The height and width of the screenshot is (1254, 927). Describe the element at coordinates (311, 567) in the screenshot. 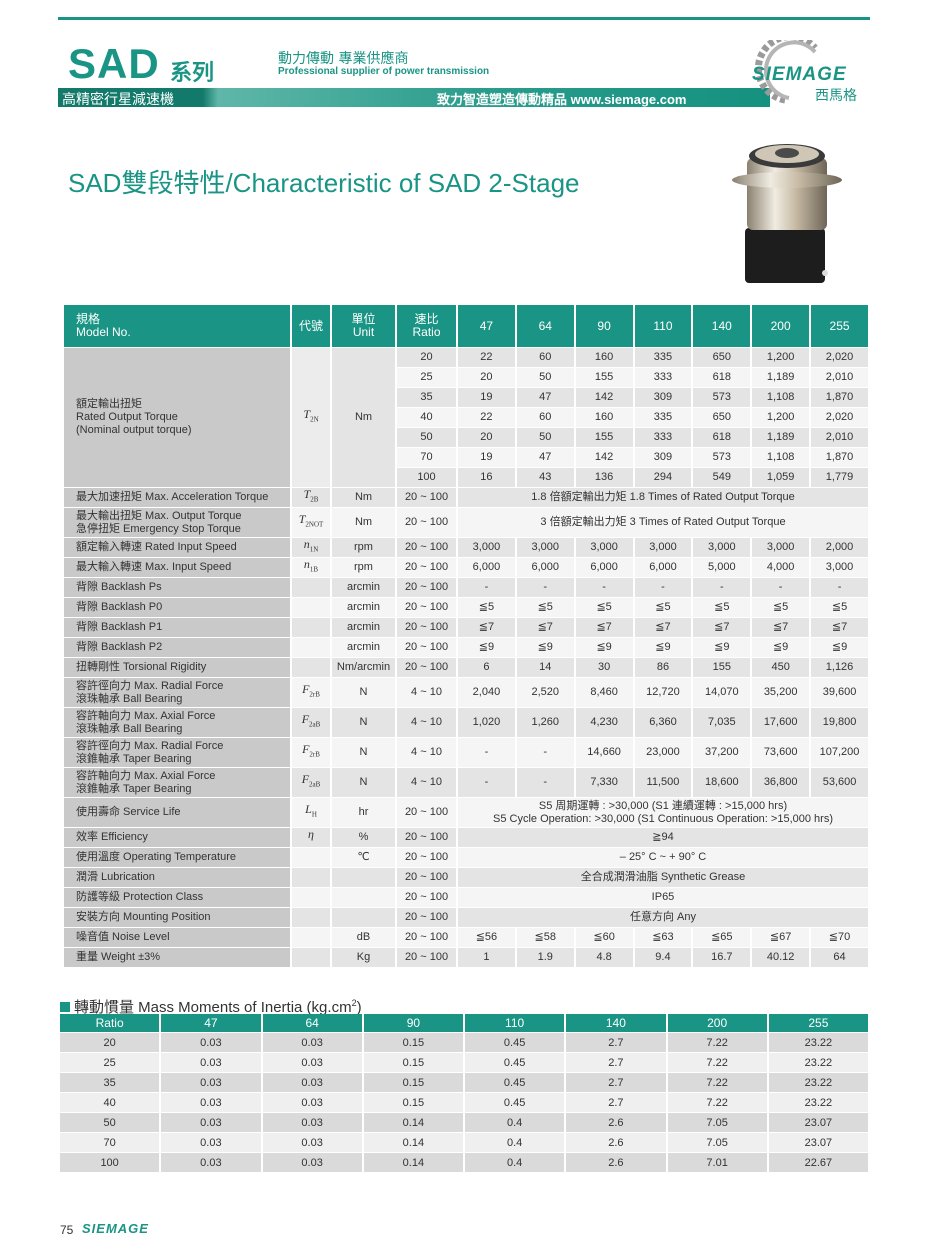

I see `symbol-cell: n1B` at that location.